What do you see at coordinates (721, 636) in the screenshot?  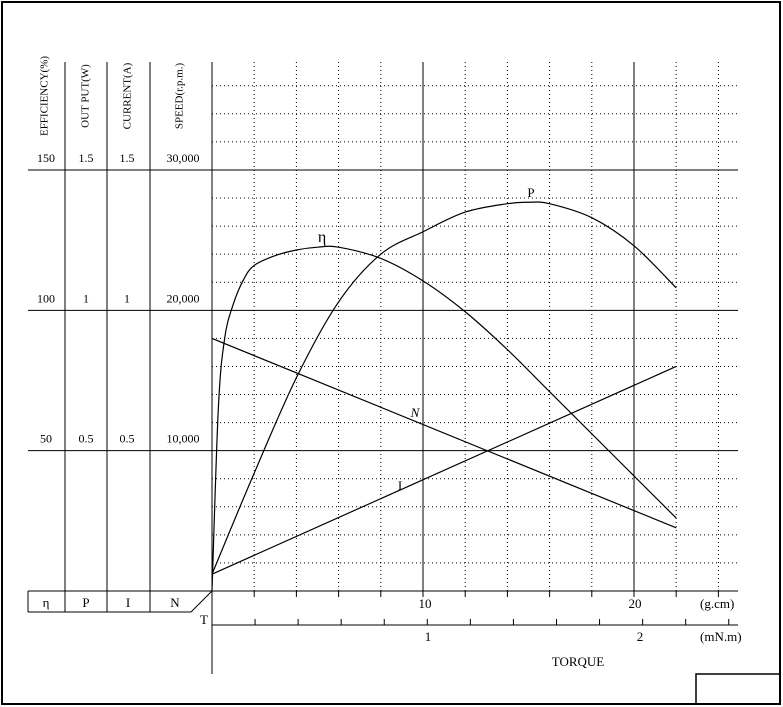 I see `x-unit-mnm: (mN.m)` at bounding box center [721, 636].